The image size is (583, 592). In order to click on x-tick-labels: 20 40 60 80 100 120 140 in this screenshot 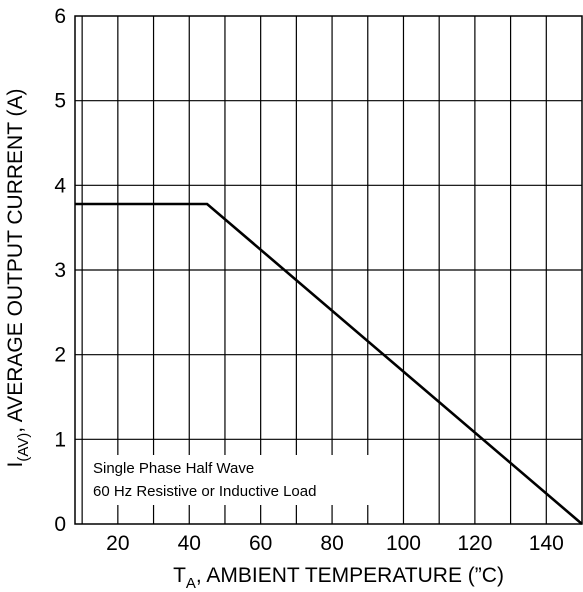, I will do `click(335, 543)`.